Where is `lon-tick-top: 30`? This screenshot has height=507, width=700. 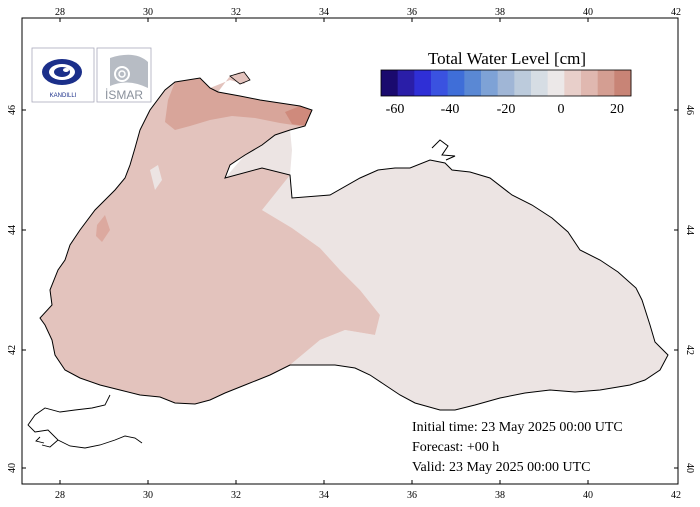 lon-tick-top: 30 is located at coordinates (148, 12).